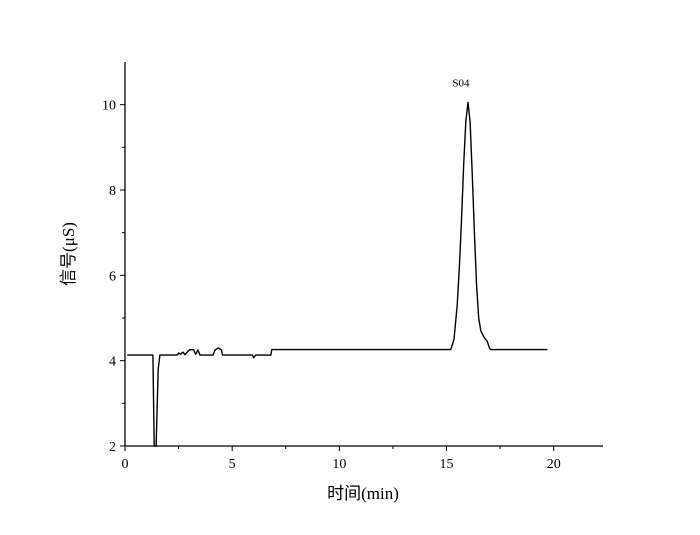  I want to click on x-tick-label: 20, so click(554, 464).